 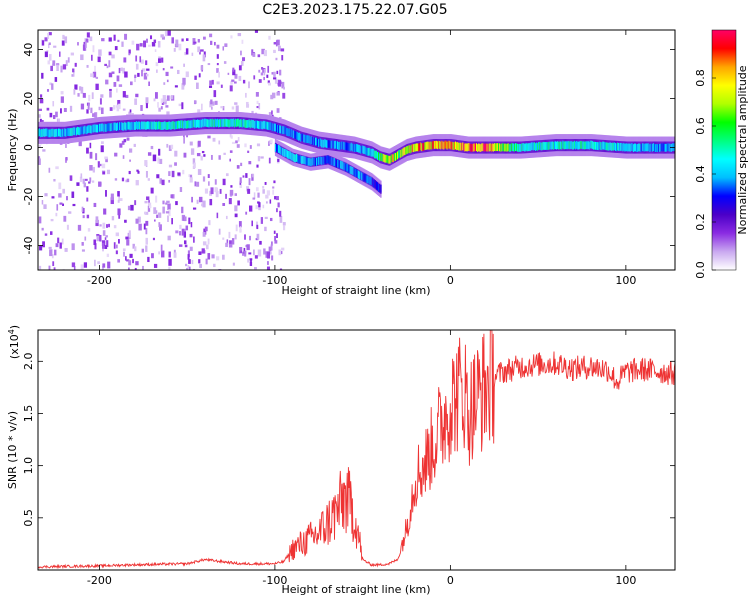 What do you see at coordinates (28, 99) in the screenshot?
I see `y-tick-label: 20` at bounding box center [28, 99].